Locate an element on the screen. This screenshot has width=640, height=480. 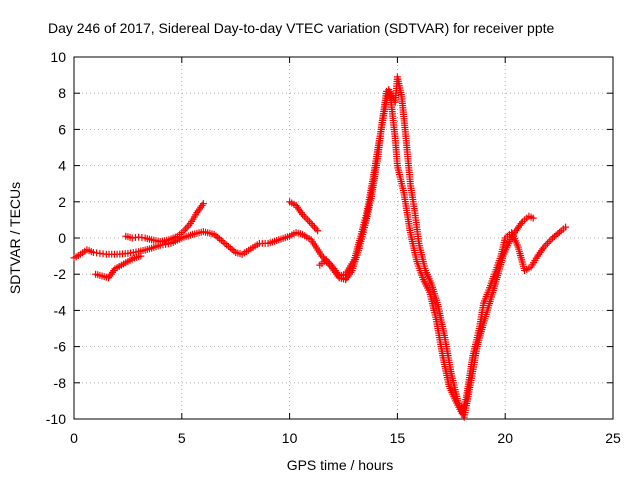
y-tick-label: 2 is located at coordinates (62, 202).